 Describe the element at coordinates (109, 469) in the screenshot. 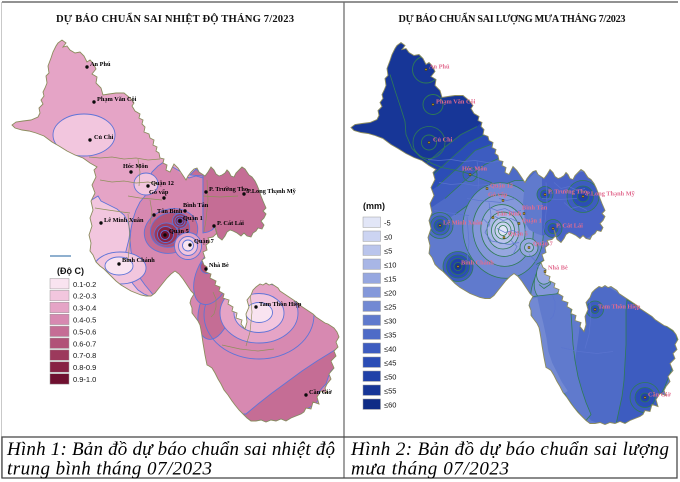

I see `svg-text: trung bình tháng 07/2023` at that location.